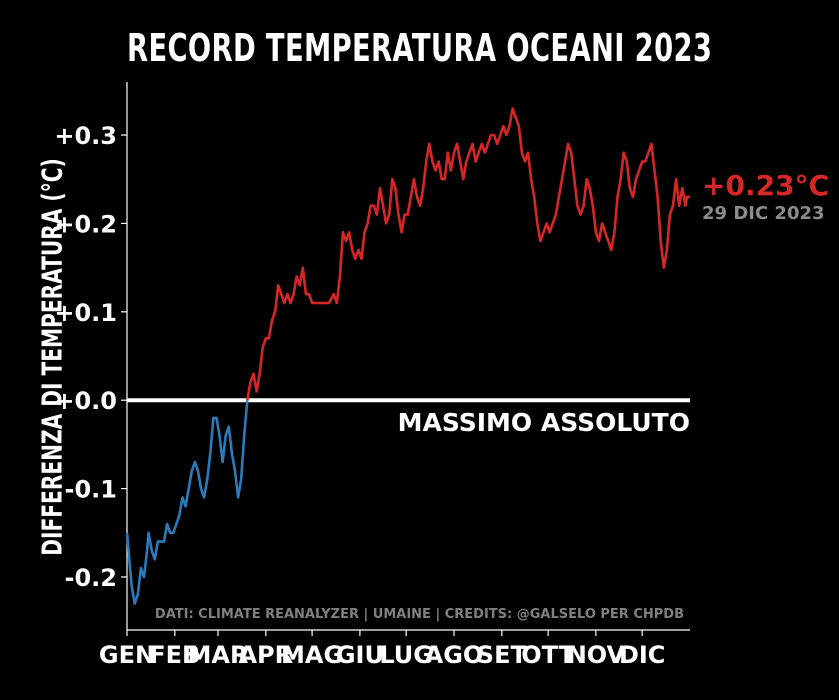  Describe the element at coordinates (91, 490) in the screenshot. I see `y-tick-label: -0.1` at that location.